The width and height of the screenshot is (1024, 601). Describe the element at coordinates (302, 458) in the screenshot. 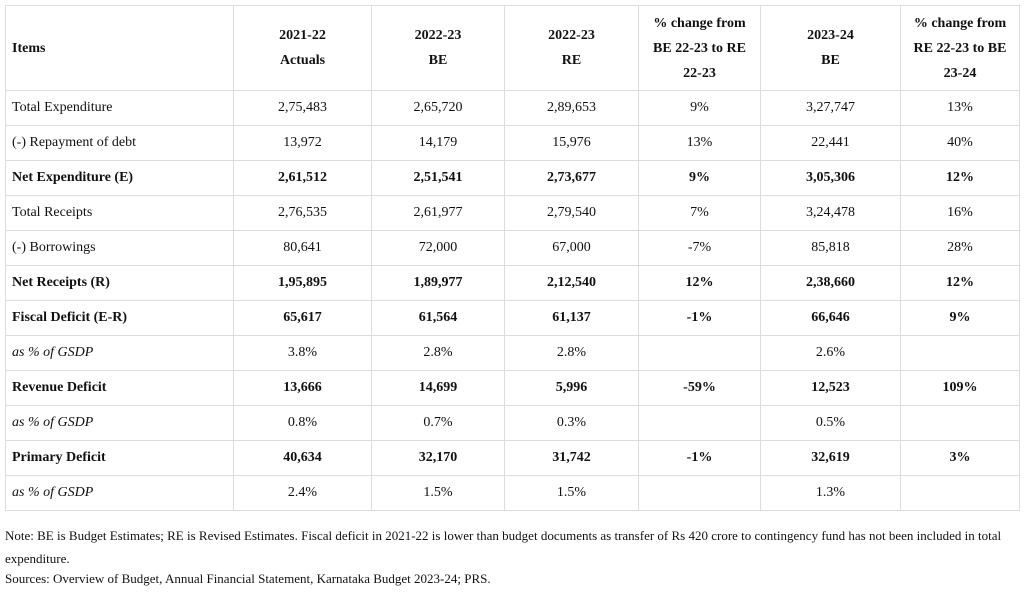

I see `table-cell: 40,634` at that location.